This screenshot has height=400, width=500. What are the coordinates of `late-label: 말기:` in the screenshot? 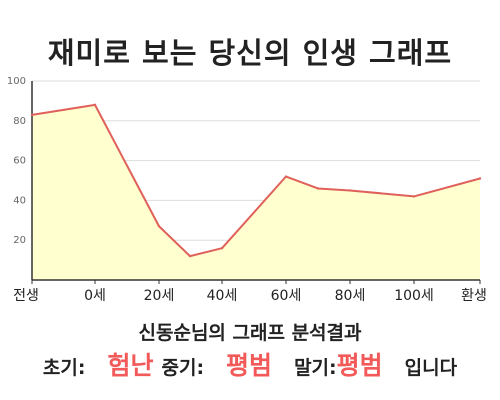 It's located at (315, 368).